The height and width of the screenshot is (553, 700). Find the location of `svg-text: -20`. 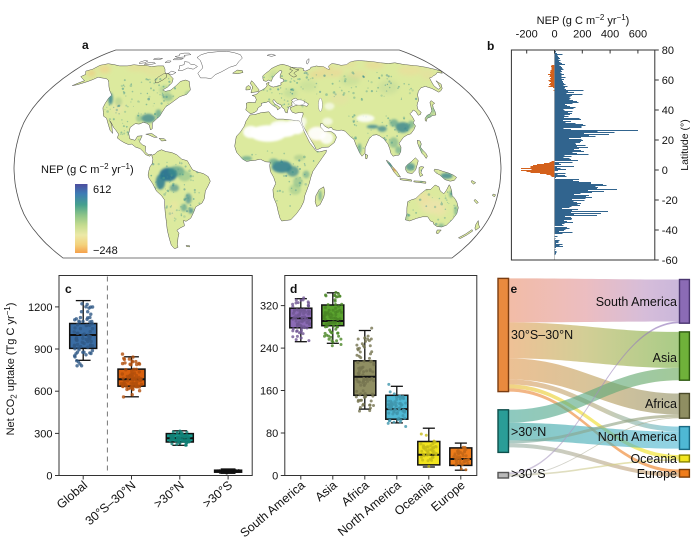

svg-text: -20 is located at coordinates (670, 201).